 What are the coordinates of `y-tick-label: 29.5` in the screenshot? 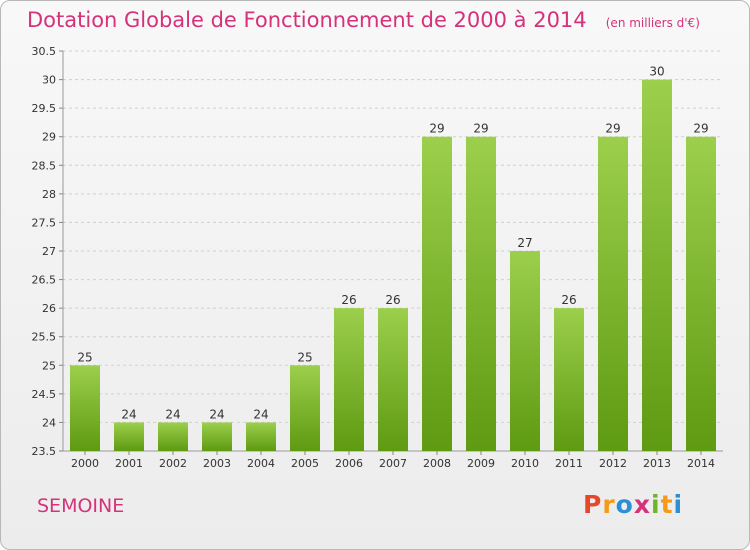 It's located at (44, 108).